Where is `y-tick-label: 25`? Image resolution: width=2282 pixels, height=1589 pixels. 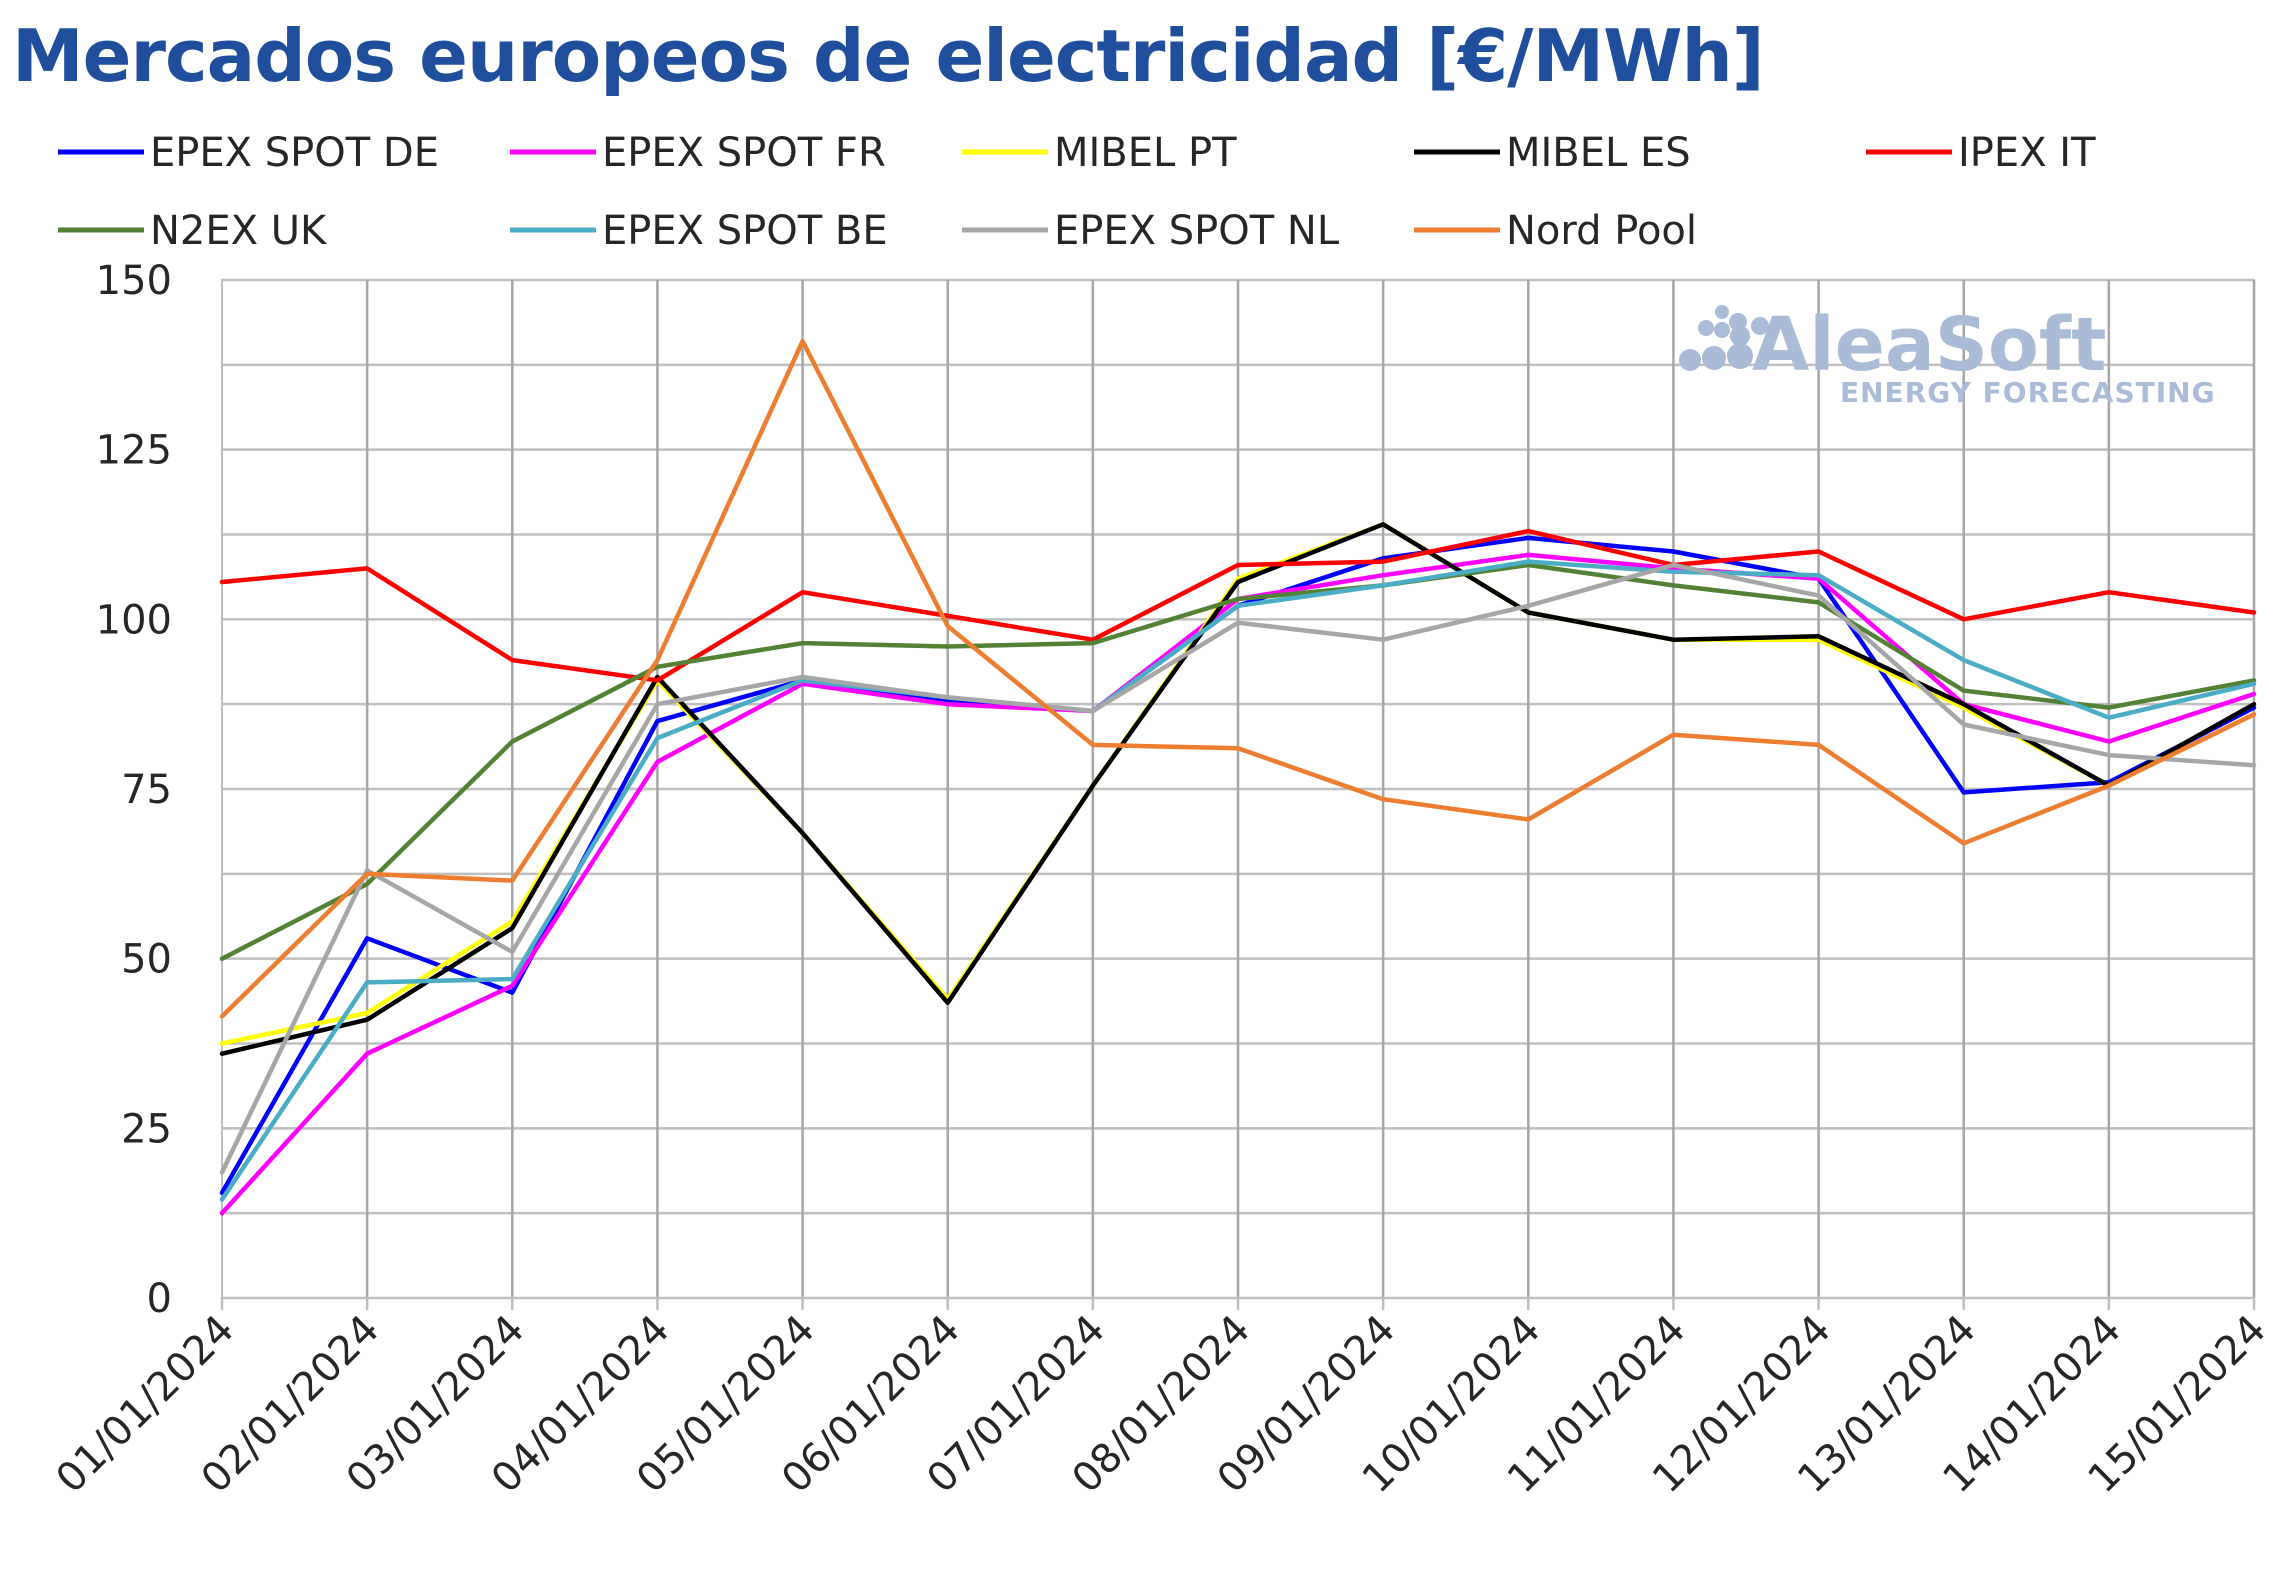
y-tick-label: 25 is located at coordinates (146, 1129).